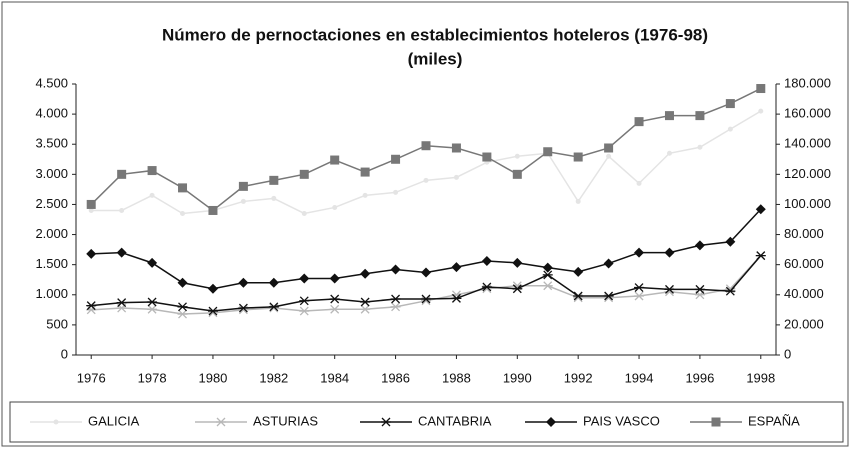  I want to click on y2-tick-label: 140.000, so click(807, 143).